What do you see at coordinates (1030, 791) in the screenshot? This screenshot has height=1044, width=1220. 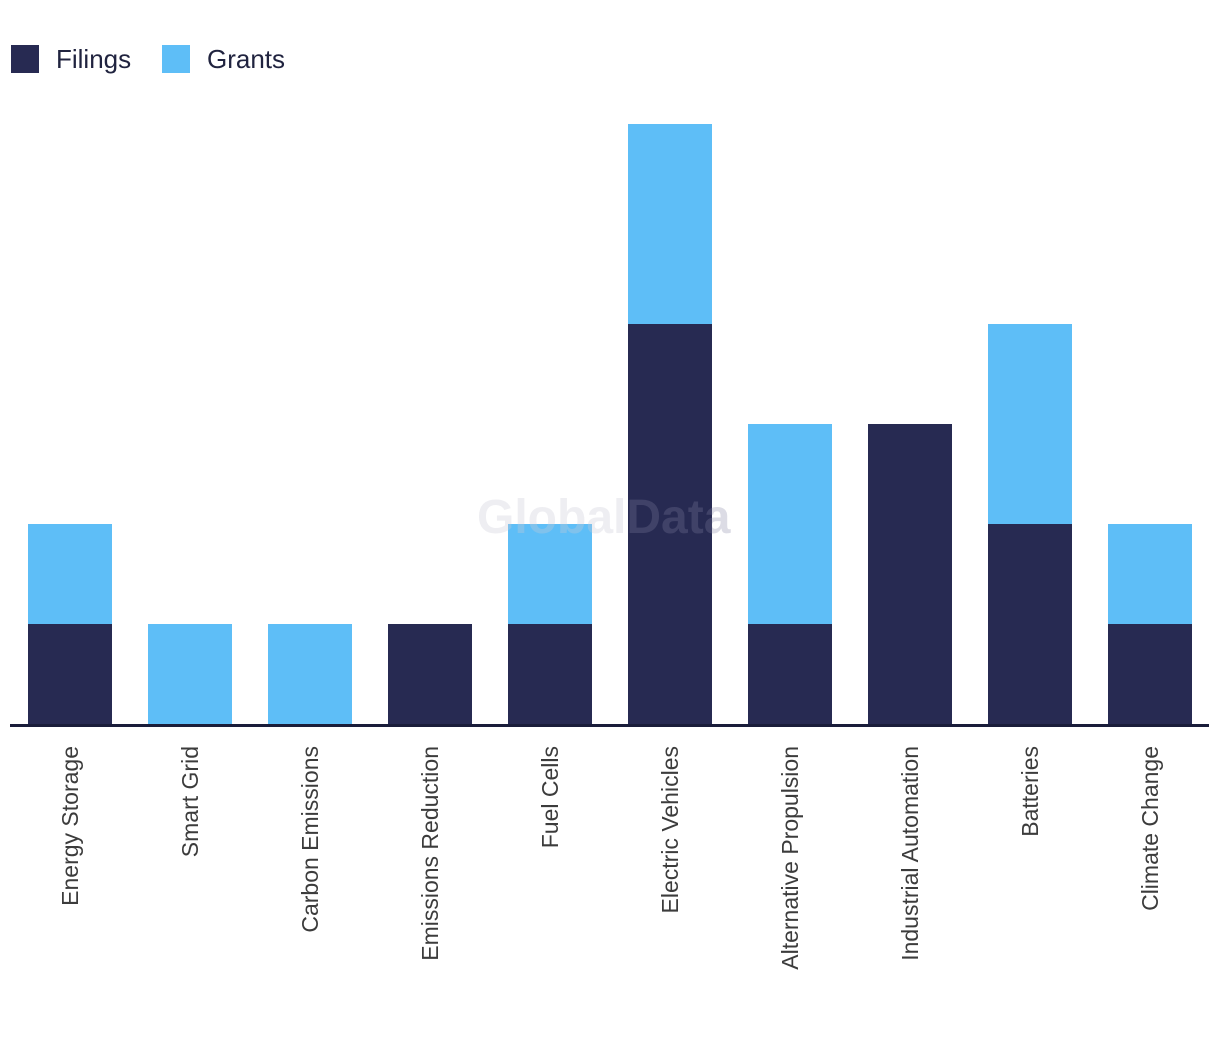 I see `x-axis-label-batteries: Batteries` at bounding box center [1030, 791].